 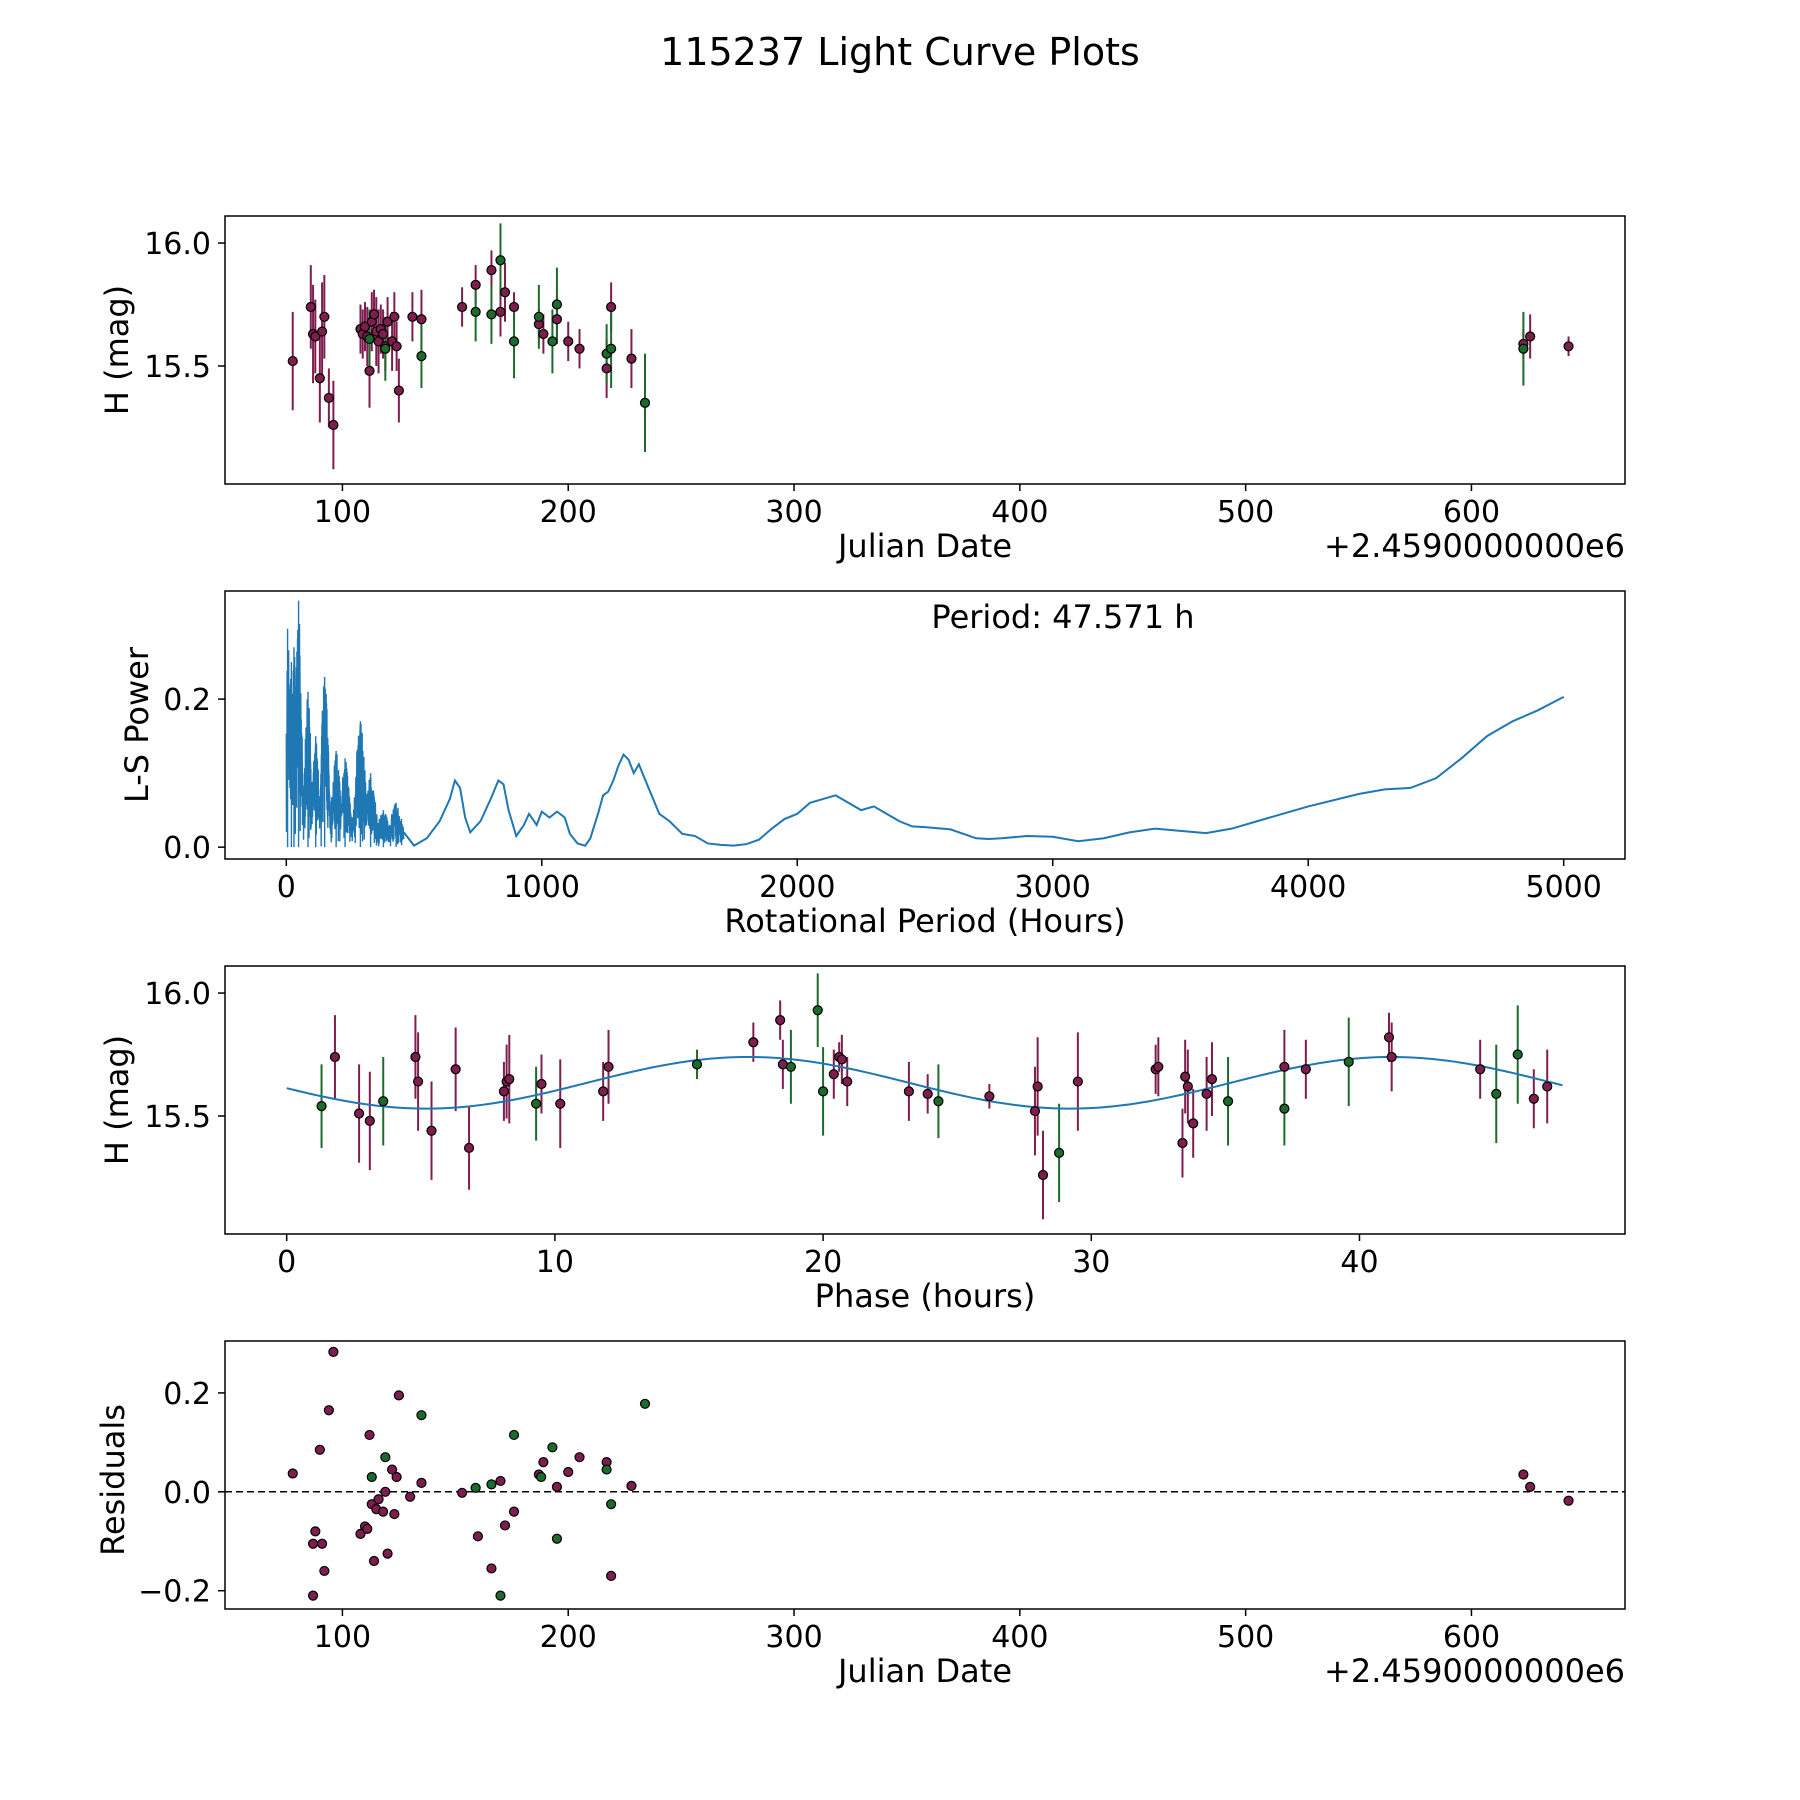 What do you see at coordinates (187, 700) in the screenshot?
I see `periodogram-ytick-label: 0.2` at bounding box center [187, 700].